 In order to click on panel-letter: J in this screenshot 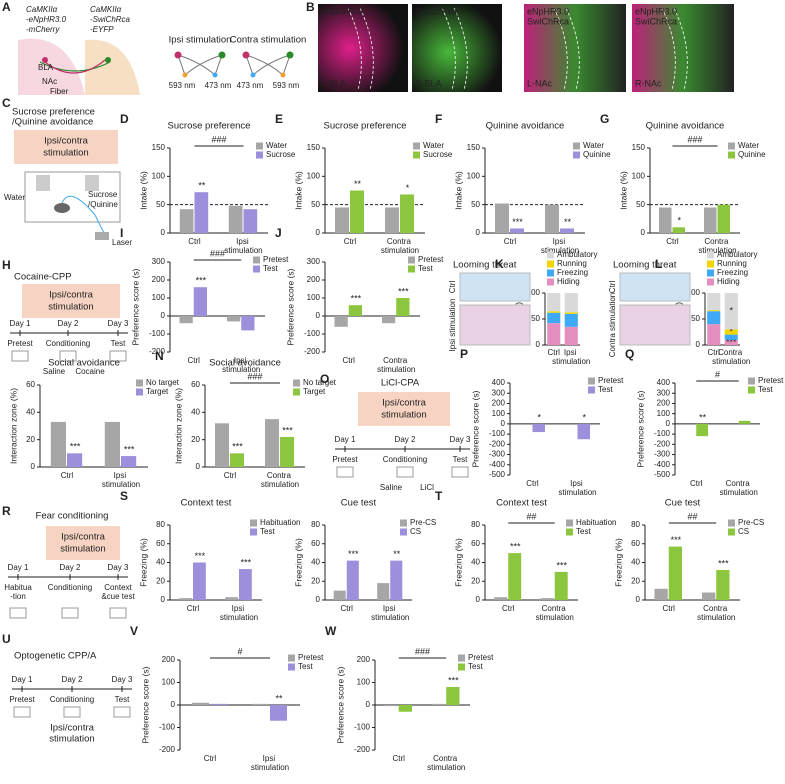, I will do `click(278, 233)`.